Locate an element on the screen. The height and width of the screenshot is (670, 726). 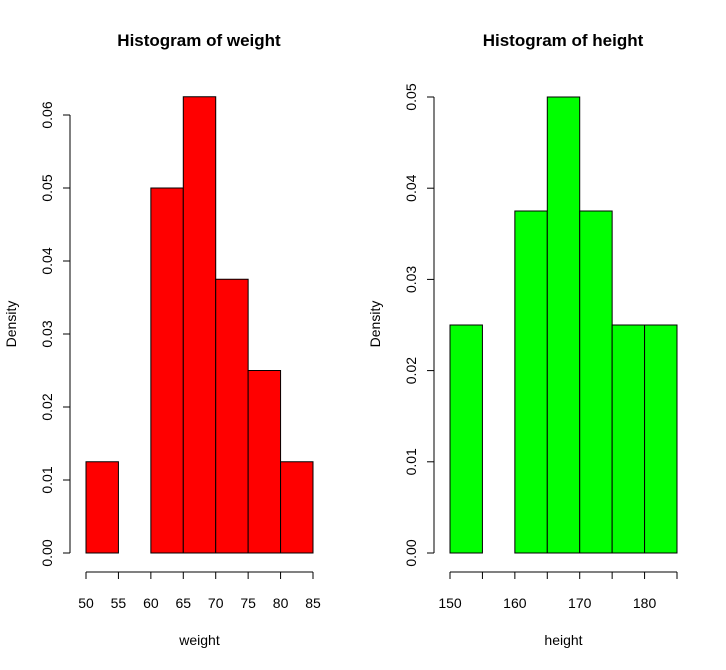
x-tick-label: 160 is located at coordinates (515, 603).